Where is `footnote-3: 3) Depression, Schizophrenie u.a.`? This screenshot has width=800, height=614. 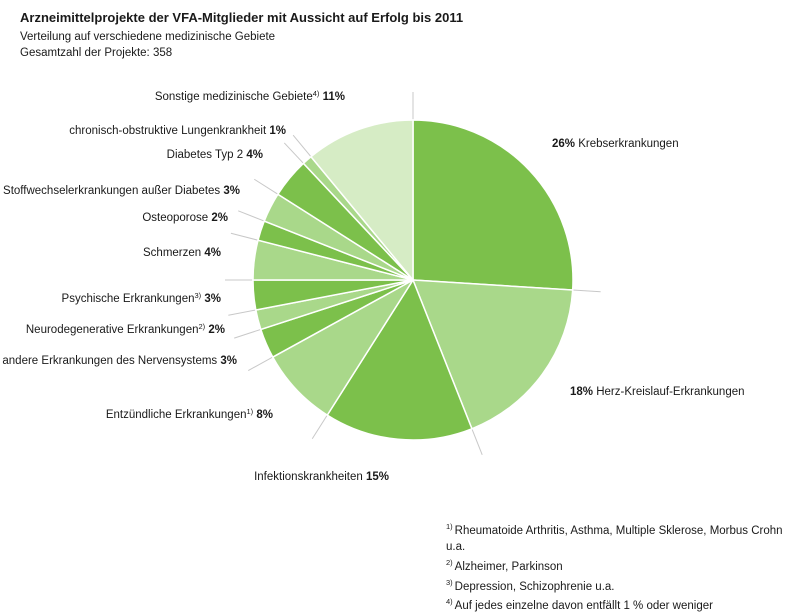 footnote-3: 3) Depression, Schizophrenie u.a. is located at coordinates (623, 585).